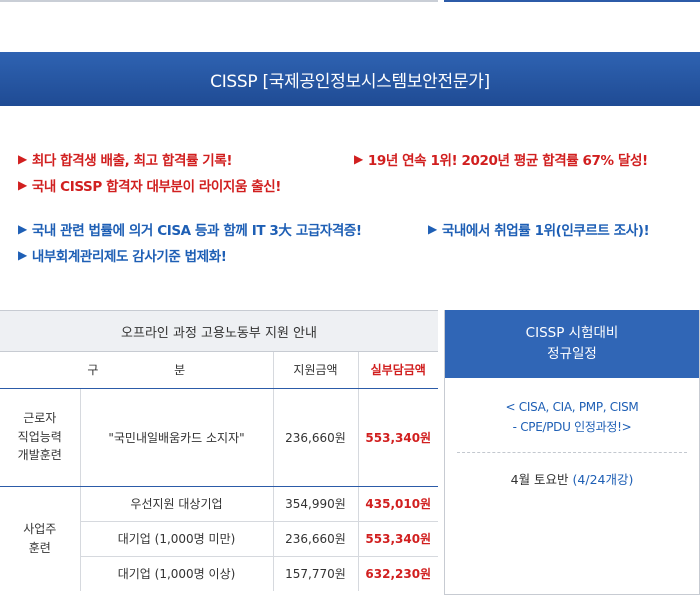  I want to click on highlight-red-2: ▶ 19년 연속 1위! 2020년 평균 합격률 67% 달성!, so click(501, 160).